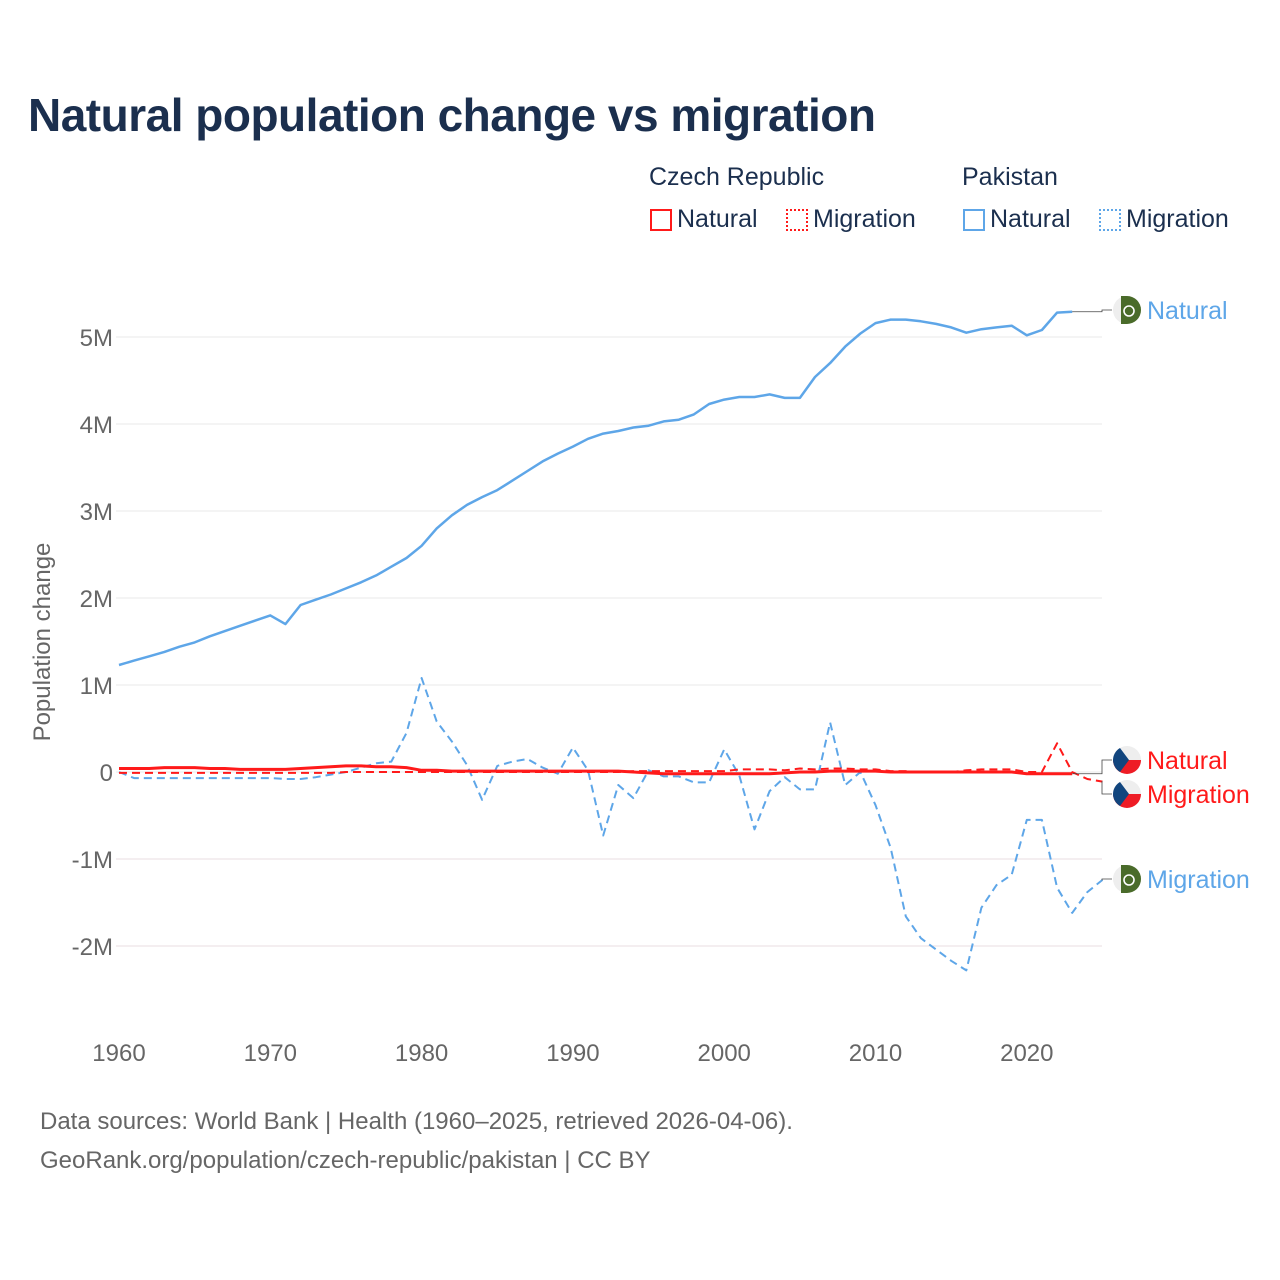 The height and width of the screenshot is (1280, 1280). Describe the element at coordinates (596, 770) in the screenshot. I see `series-line-czech-republic-natural` at that location.